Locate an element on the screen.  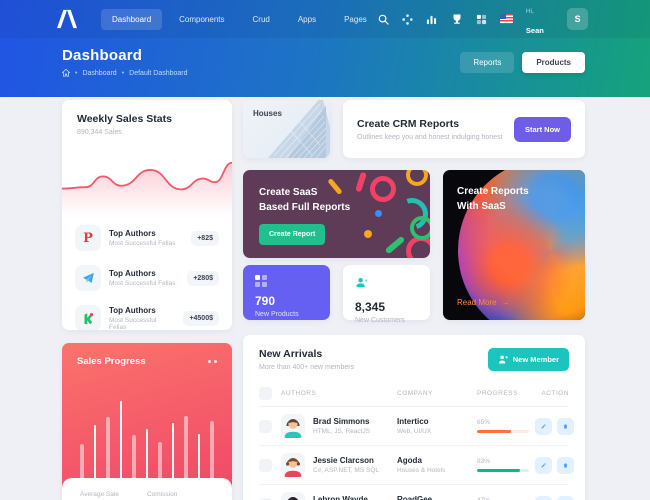
author-name: Brad Simmons is located at coordinates (341, 421).